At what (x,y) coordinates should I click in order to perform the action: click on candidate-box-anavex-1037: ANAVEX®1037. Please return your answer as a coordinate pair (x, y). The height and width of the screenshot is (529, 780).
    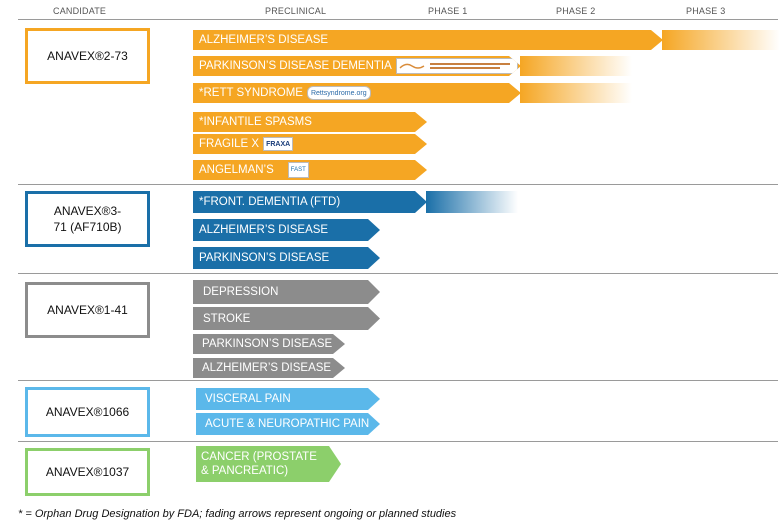
    Looking at the image, I should click on (87, 472).